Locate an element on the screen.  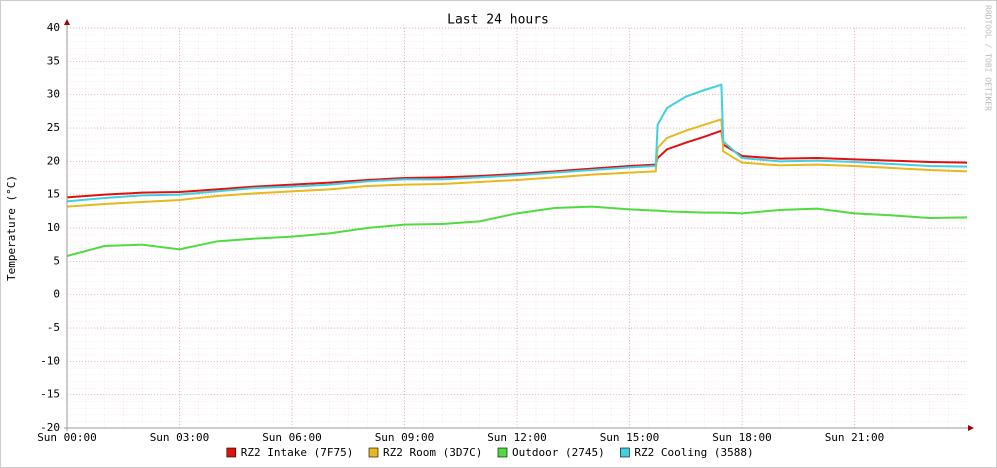
y-tick-label: 15 is located at coordinates (53, 194).